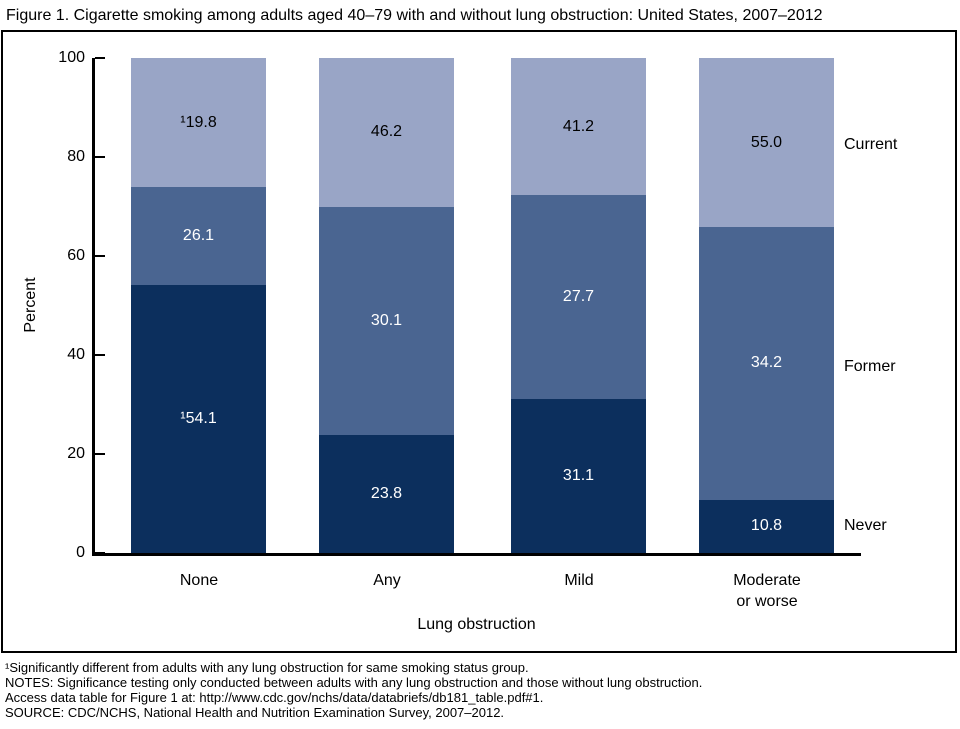  I want to click on bar-none: ¹19.8 26.1 ¹54.1, so click(198, 305).